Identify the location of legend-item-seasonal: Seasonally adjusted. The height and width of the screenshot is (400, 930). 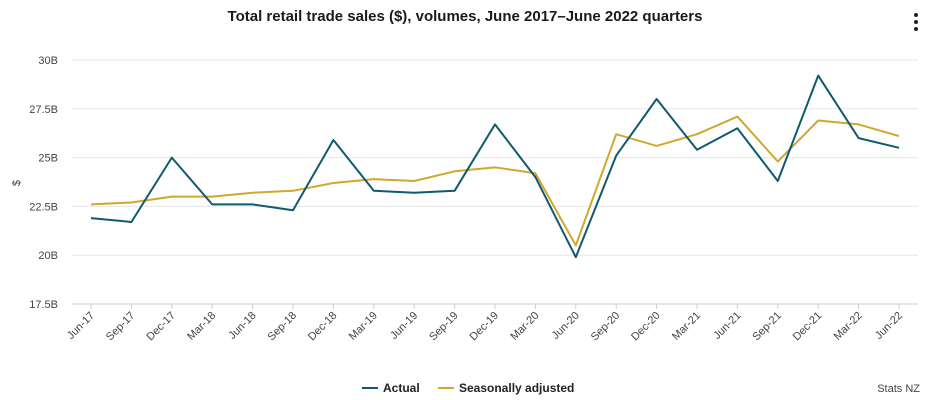
(506, 388).